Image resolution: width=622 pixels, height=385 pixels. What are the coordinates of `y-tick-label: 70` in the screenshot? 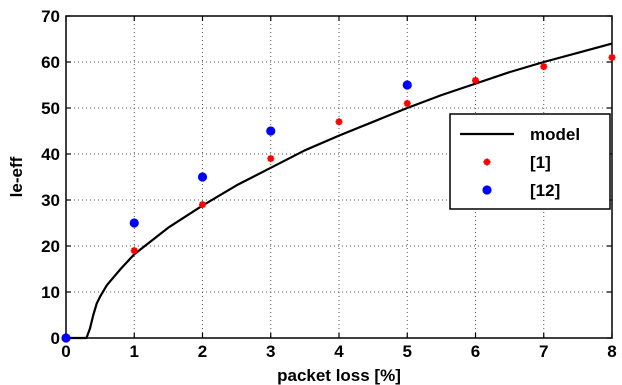 It's located at (50, 16).